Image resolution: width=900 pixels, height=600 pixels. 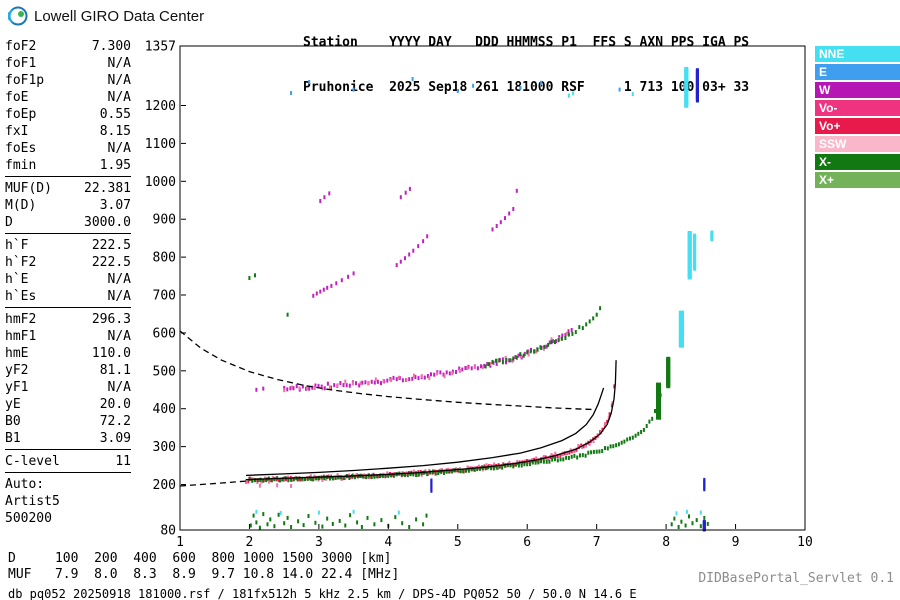 I want to click on param-row-fmin: fmin 1.95, so click(x=68, y=165).